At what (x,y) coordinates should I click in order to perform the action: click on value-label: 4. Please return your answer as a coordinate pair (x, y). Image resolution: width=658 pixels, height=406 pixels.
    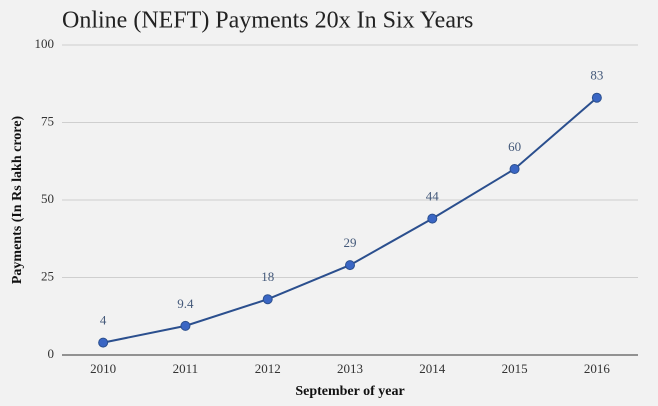
    Looking at the image, I should click on (103, 320).